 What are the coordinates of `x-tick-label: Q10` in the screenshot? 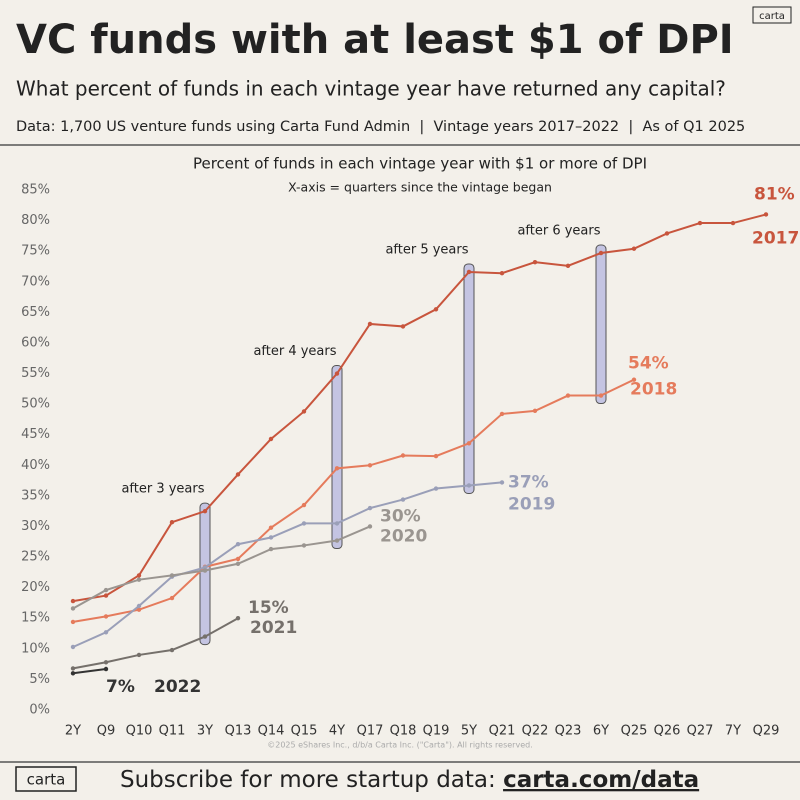 It's located at (139, 731).